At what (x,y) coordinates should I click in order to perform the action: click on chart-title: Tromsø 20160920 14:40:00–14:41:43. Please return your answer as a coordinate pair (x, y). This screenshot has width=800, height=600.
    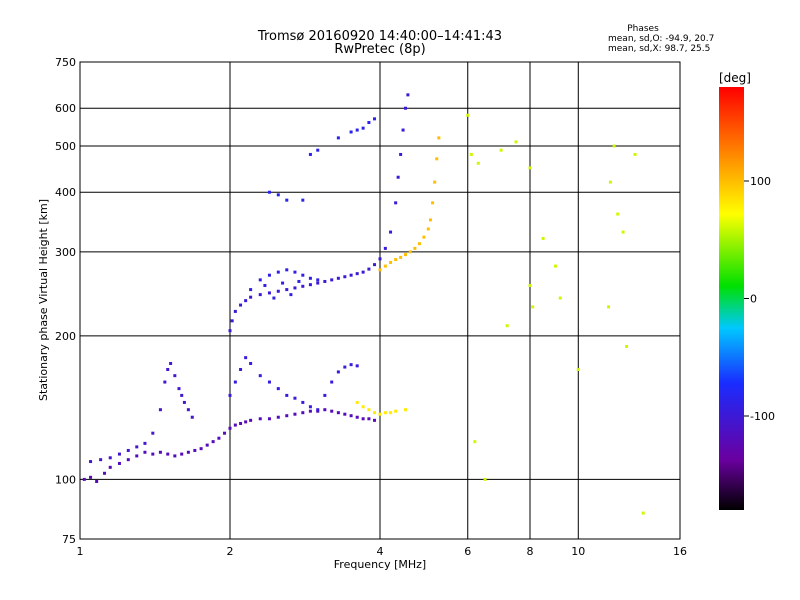
    Looking at the image, I should click on (379, 36).